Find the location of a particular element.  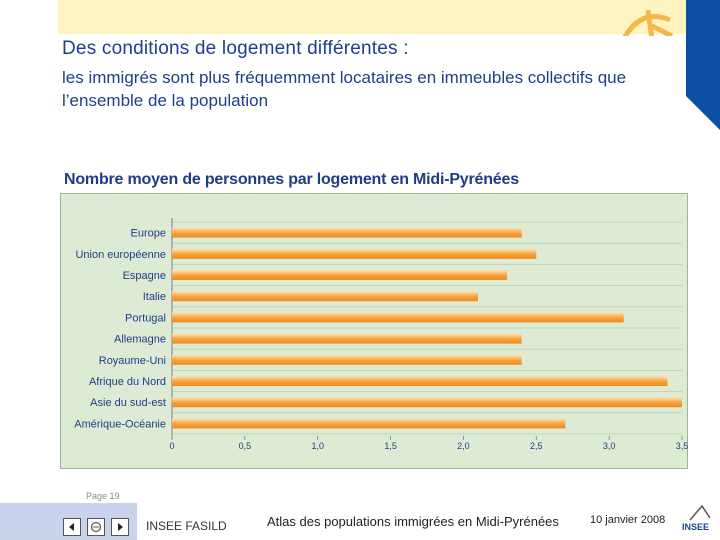

header-left-band is located at coordinates (29, 17).